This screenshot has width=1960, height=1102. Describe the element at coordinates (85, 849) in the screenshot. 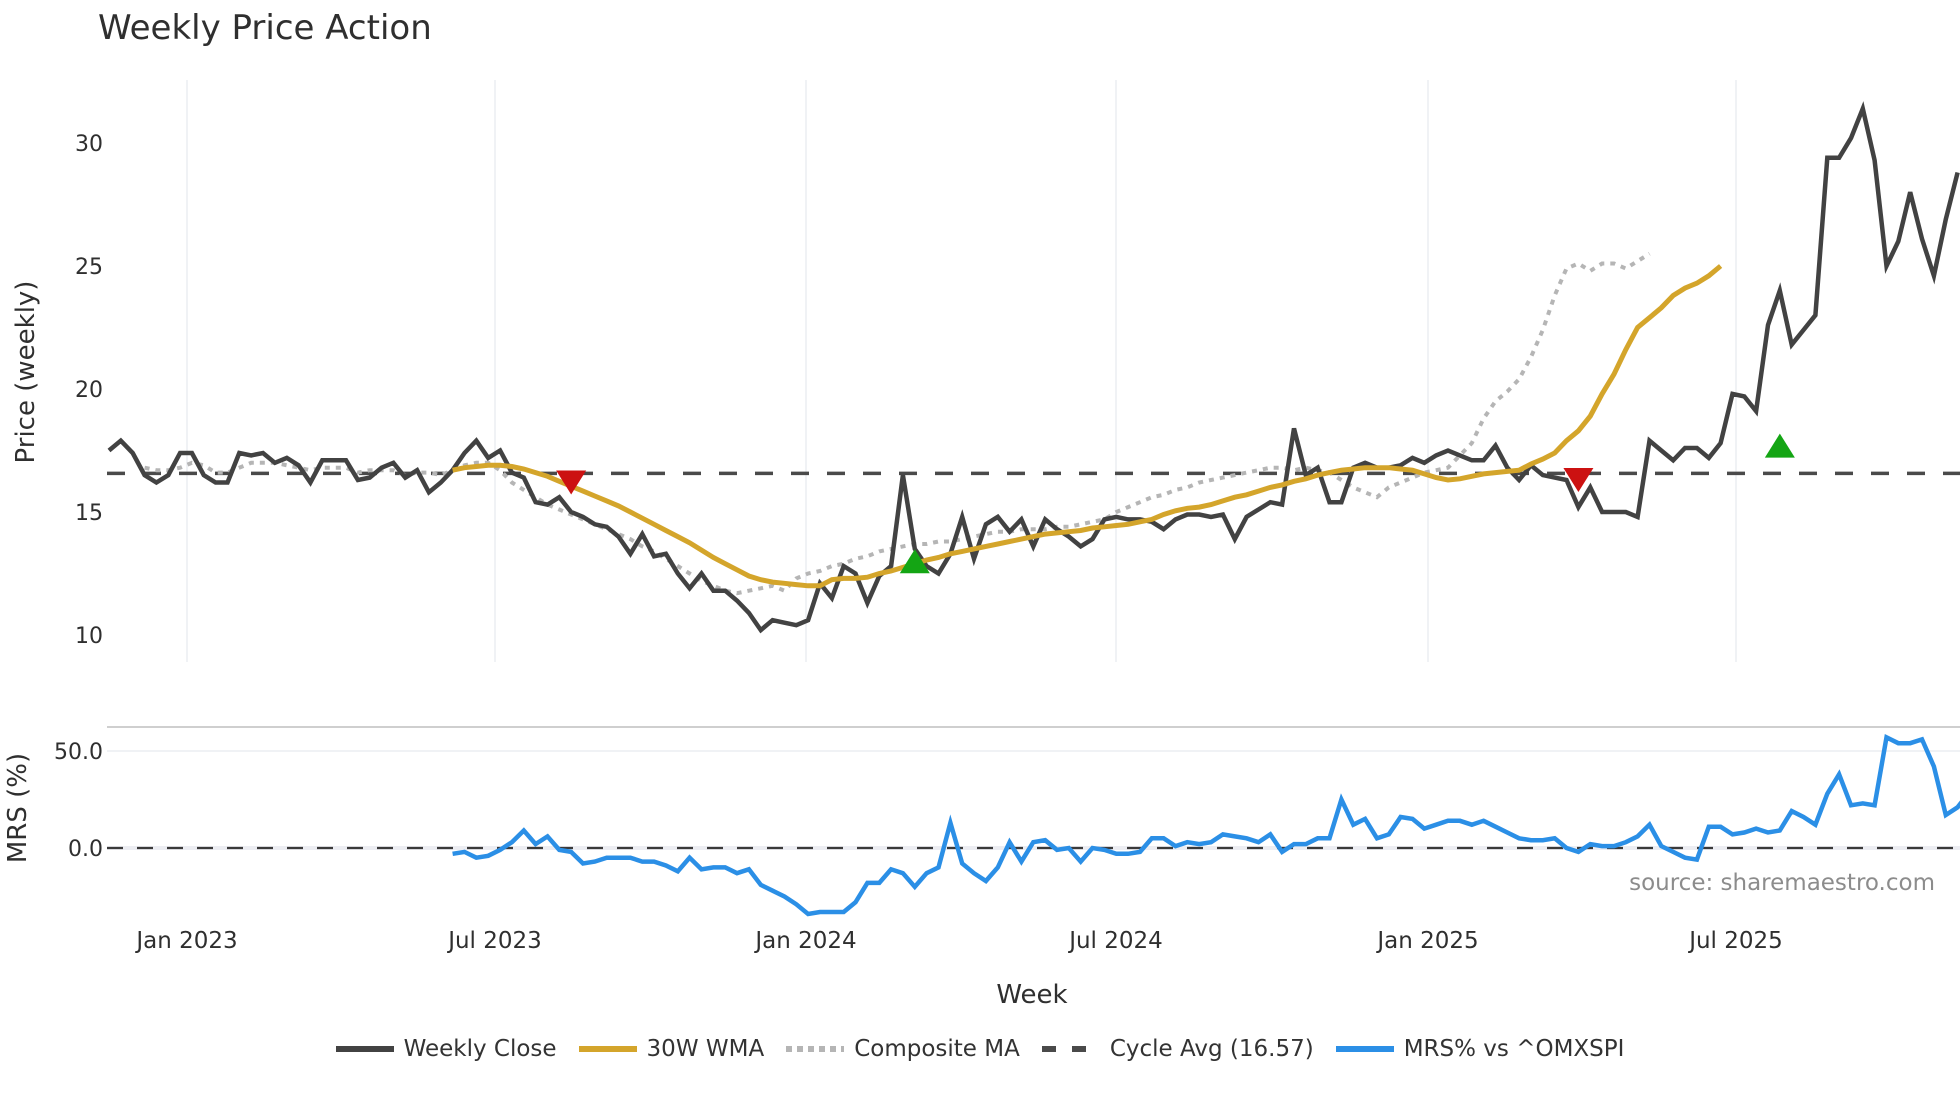

I see `mrs-tick-label: 0.0` at that location.